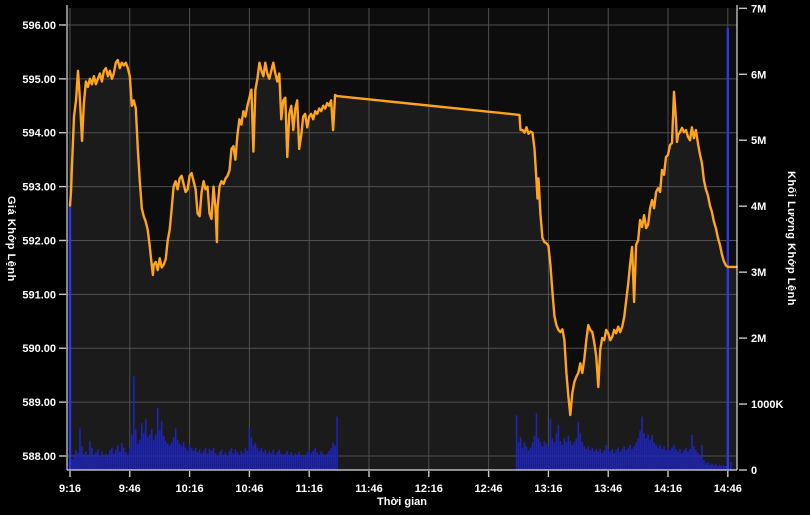 The image size is (810, 515). Describe the element at coordinates (429, 489) in the screenshot. I see `x-tick-label: 12:16` at that location.